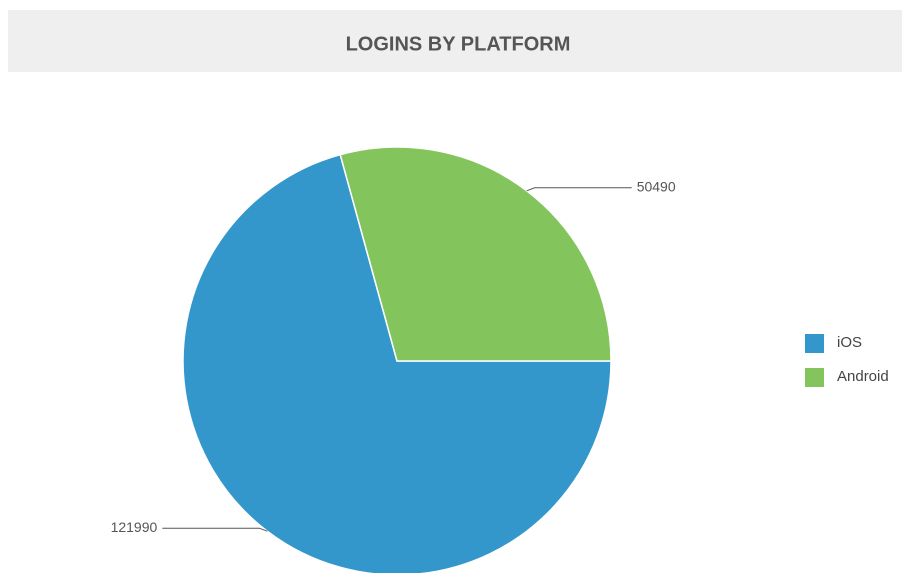 The width and height of the screenshot is (902, 573). What do you see at coordinates (656, 186) in the screenshot?
I see `data-label: 50490` at bounding box center [656, 186].